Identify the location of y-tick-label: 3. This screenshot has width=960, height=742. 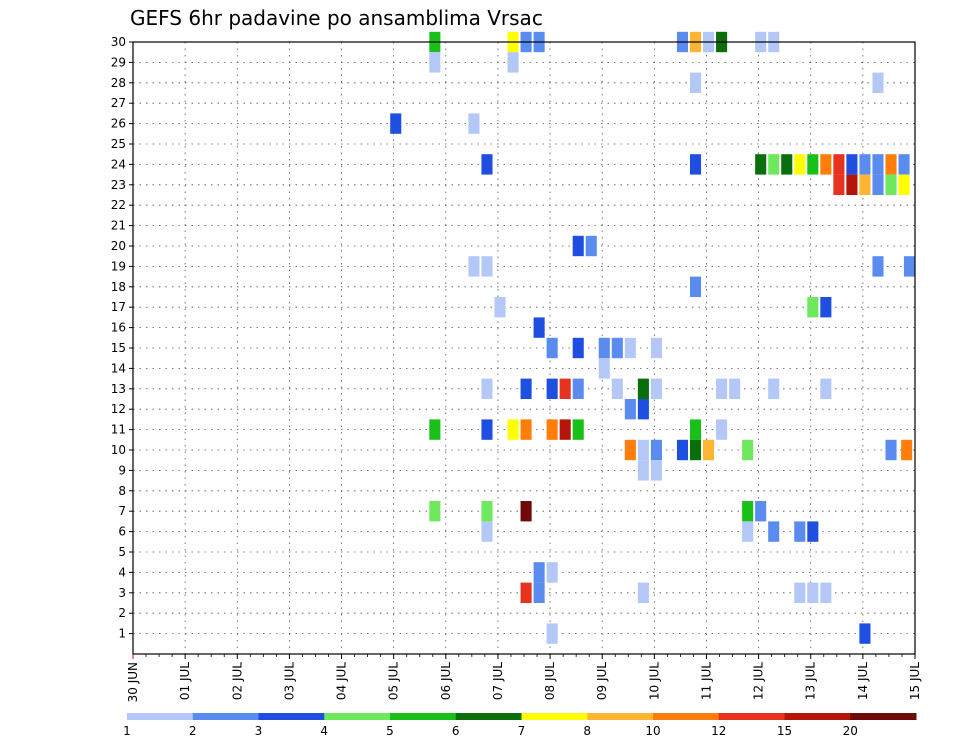
(122, 593).